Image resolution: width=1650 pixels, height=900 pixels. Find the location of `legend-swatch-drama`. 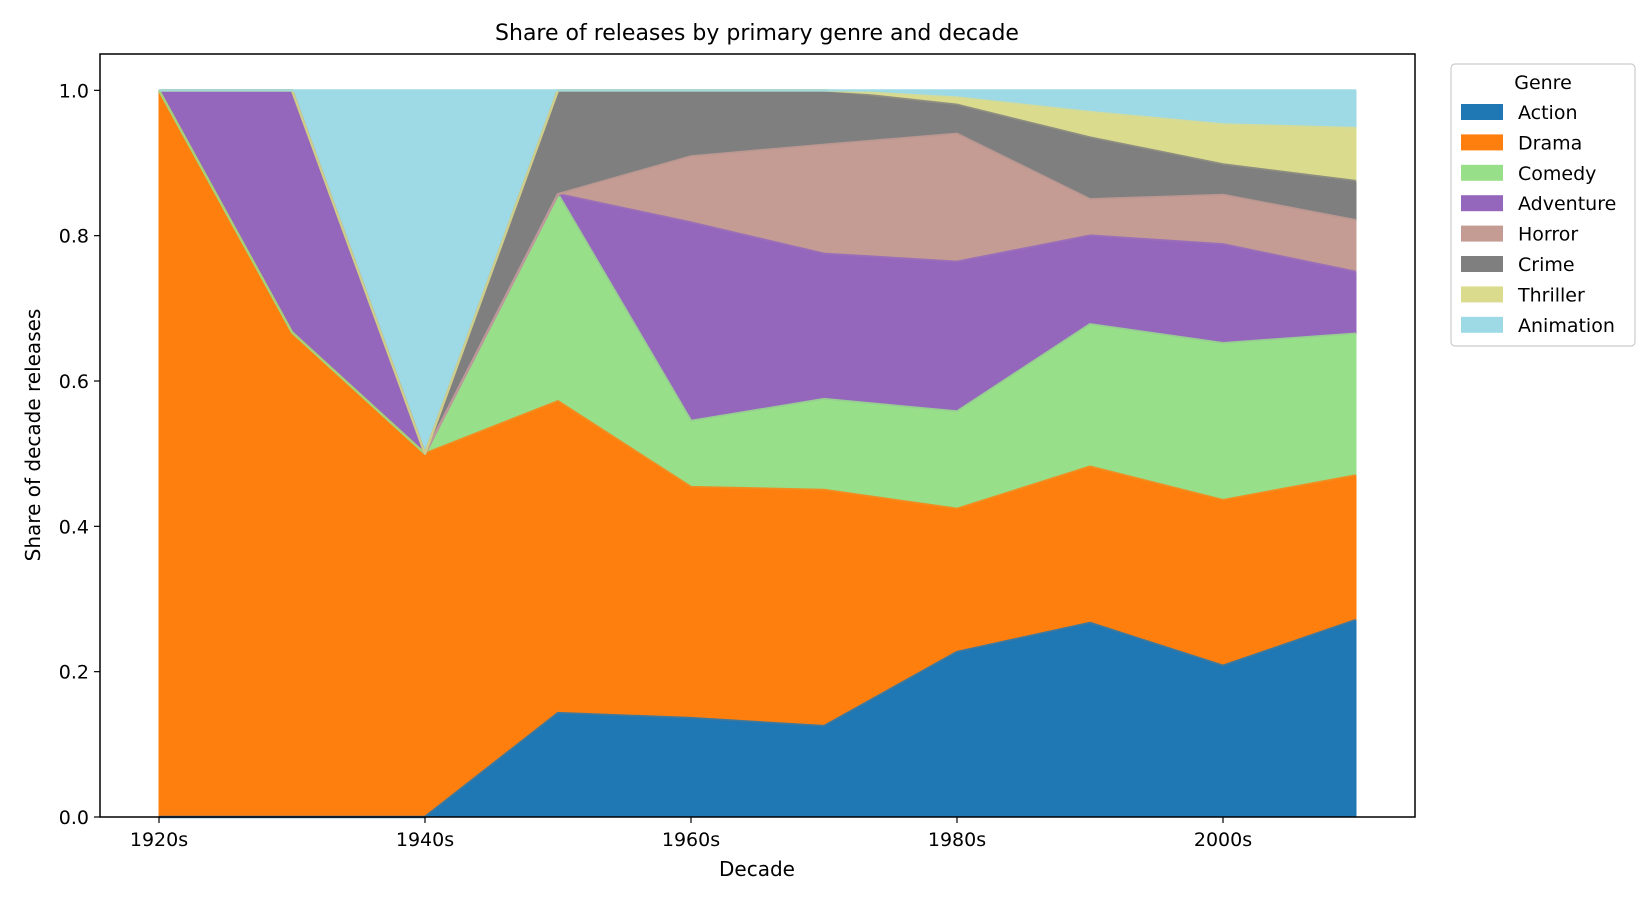

legend-swatch-drama is located at coordinates (1482, 142).